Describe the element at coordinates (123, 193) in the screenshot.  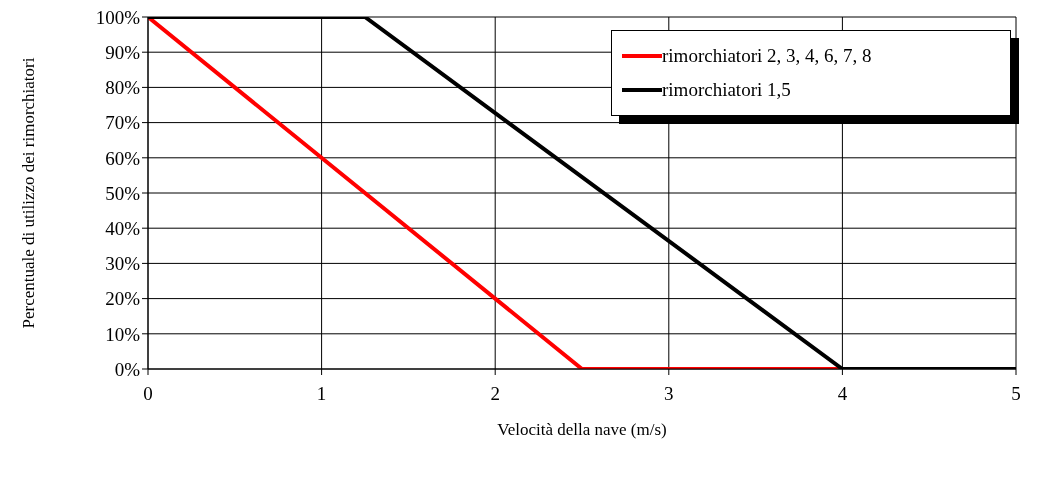
I see `y-tick-label: 50%` at that location.